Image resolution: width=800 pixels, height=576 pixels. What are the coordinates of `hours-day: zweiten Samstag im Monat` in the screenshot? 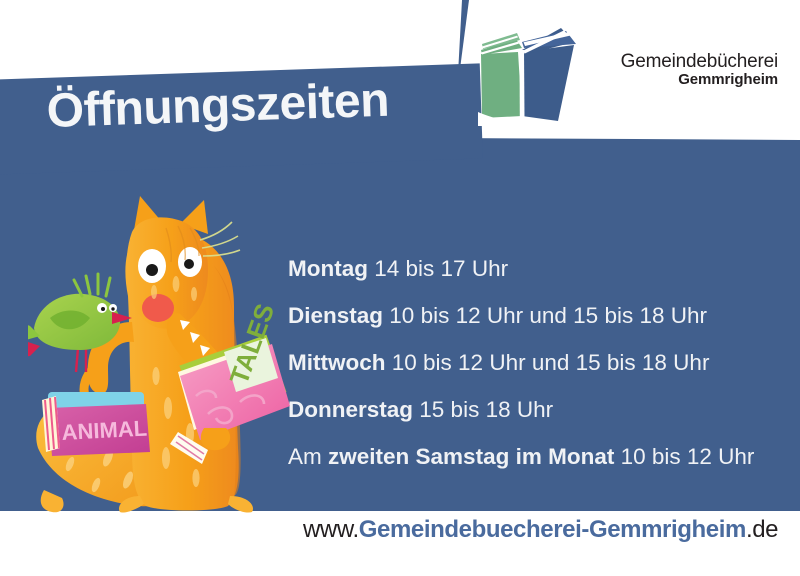 It's located at (471, 456).